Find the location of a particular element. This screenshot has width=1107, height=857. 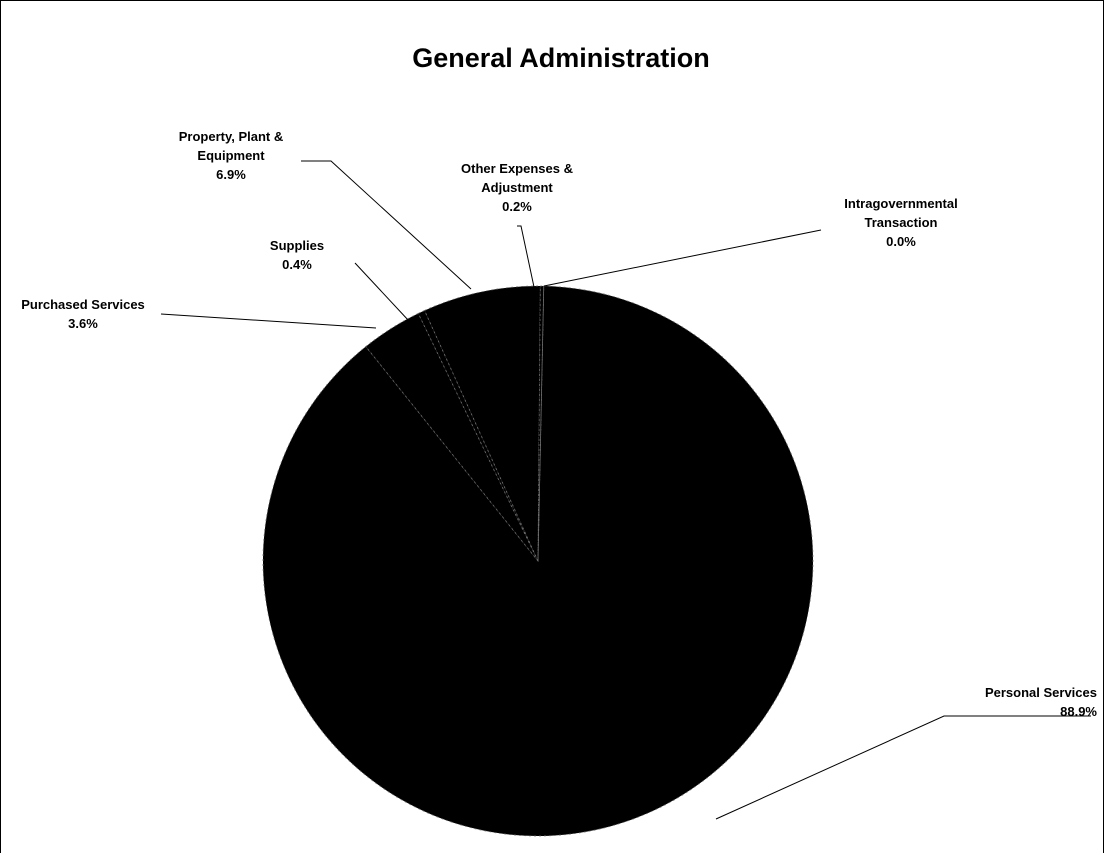

slice-name-label: Adjustment is located at coordinates (517, 187).